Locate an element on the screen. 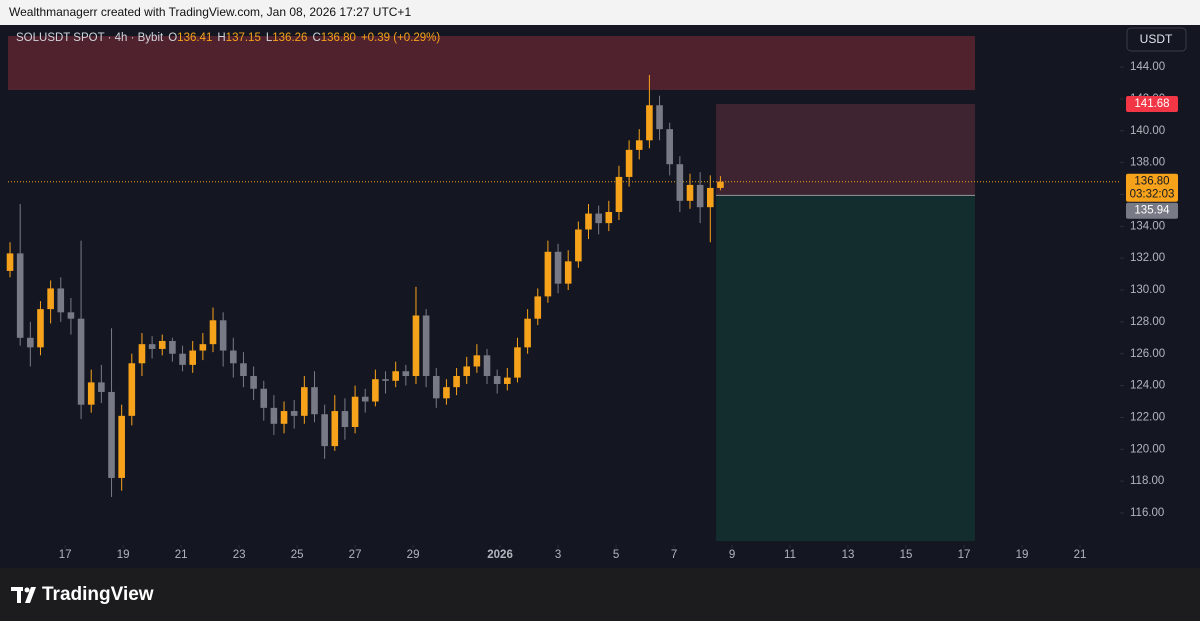  y-tick-label: 116.00 is located at coordinates (1147, 513).